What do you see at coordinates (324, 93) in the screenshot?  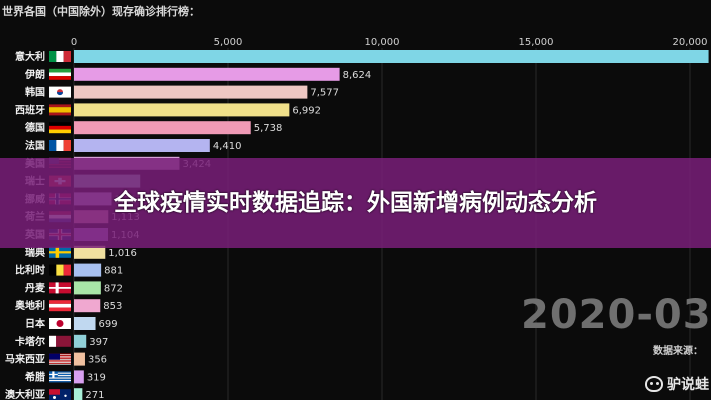 I see `value-label: 7,577` at bounding box center [324, 93].